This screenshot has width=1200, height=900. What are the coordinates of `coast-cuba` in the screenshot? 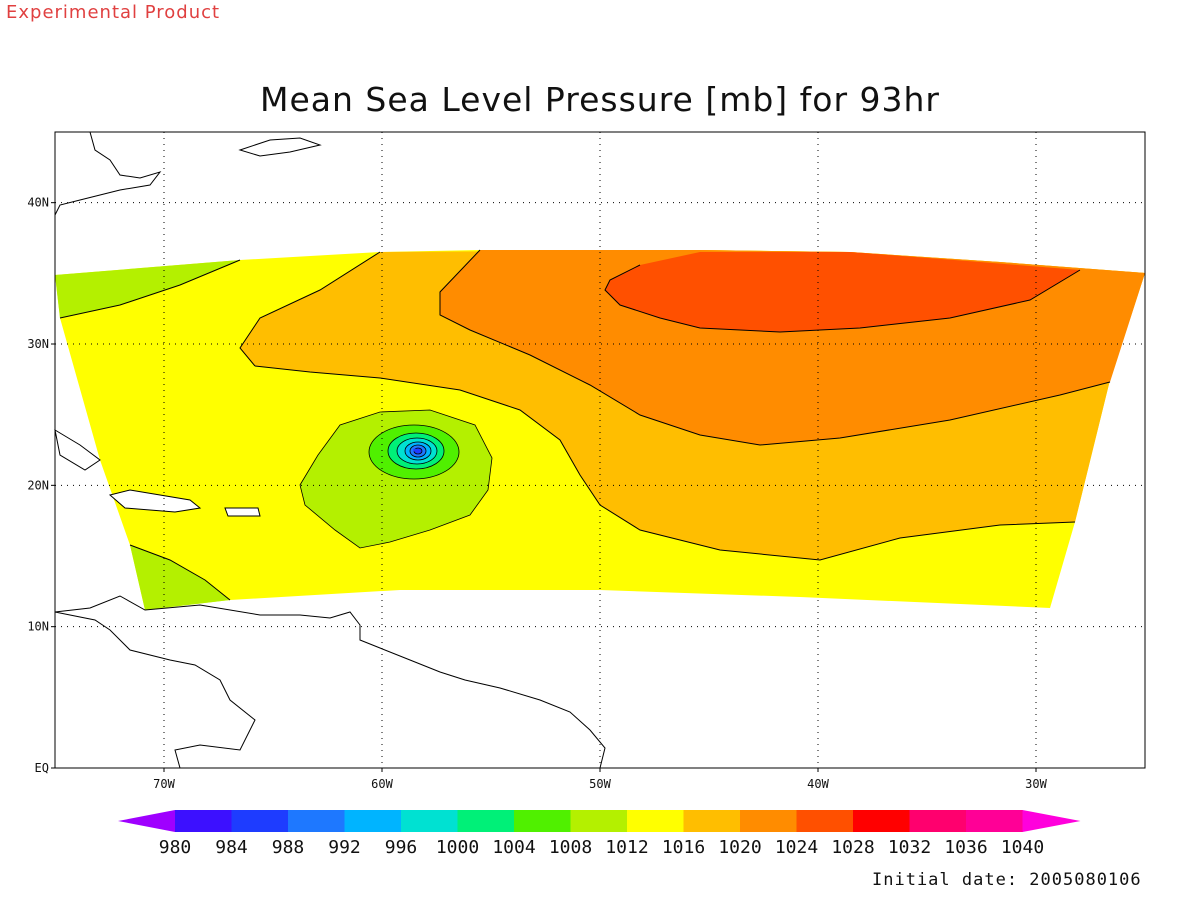 It's located at (77, 449).